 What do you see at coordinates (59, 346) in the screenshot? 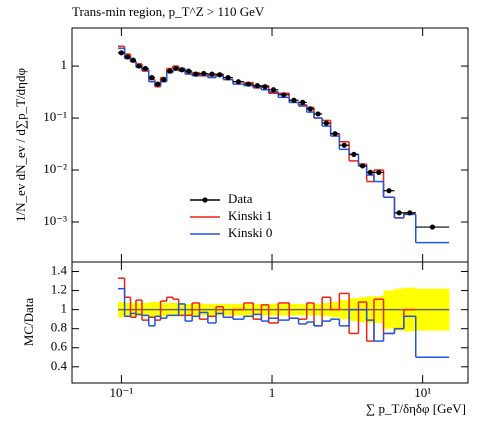
I see `y-tick-label: 0.6` at bounding box center [59, 346].